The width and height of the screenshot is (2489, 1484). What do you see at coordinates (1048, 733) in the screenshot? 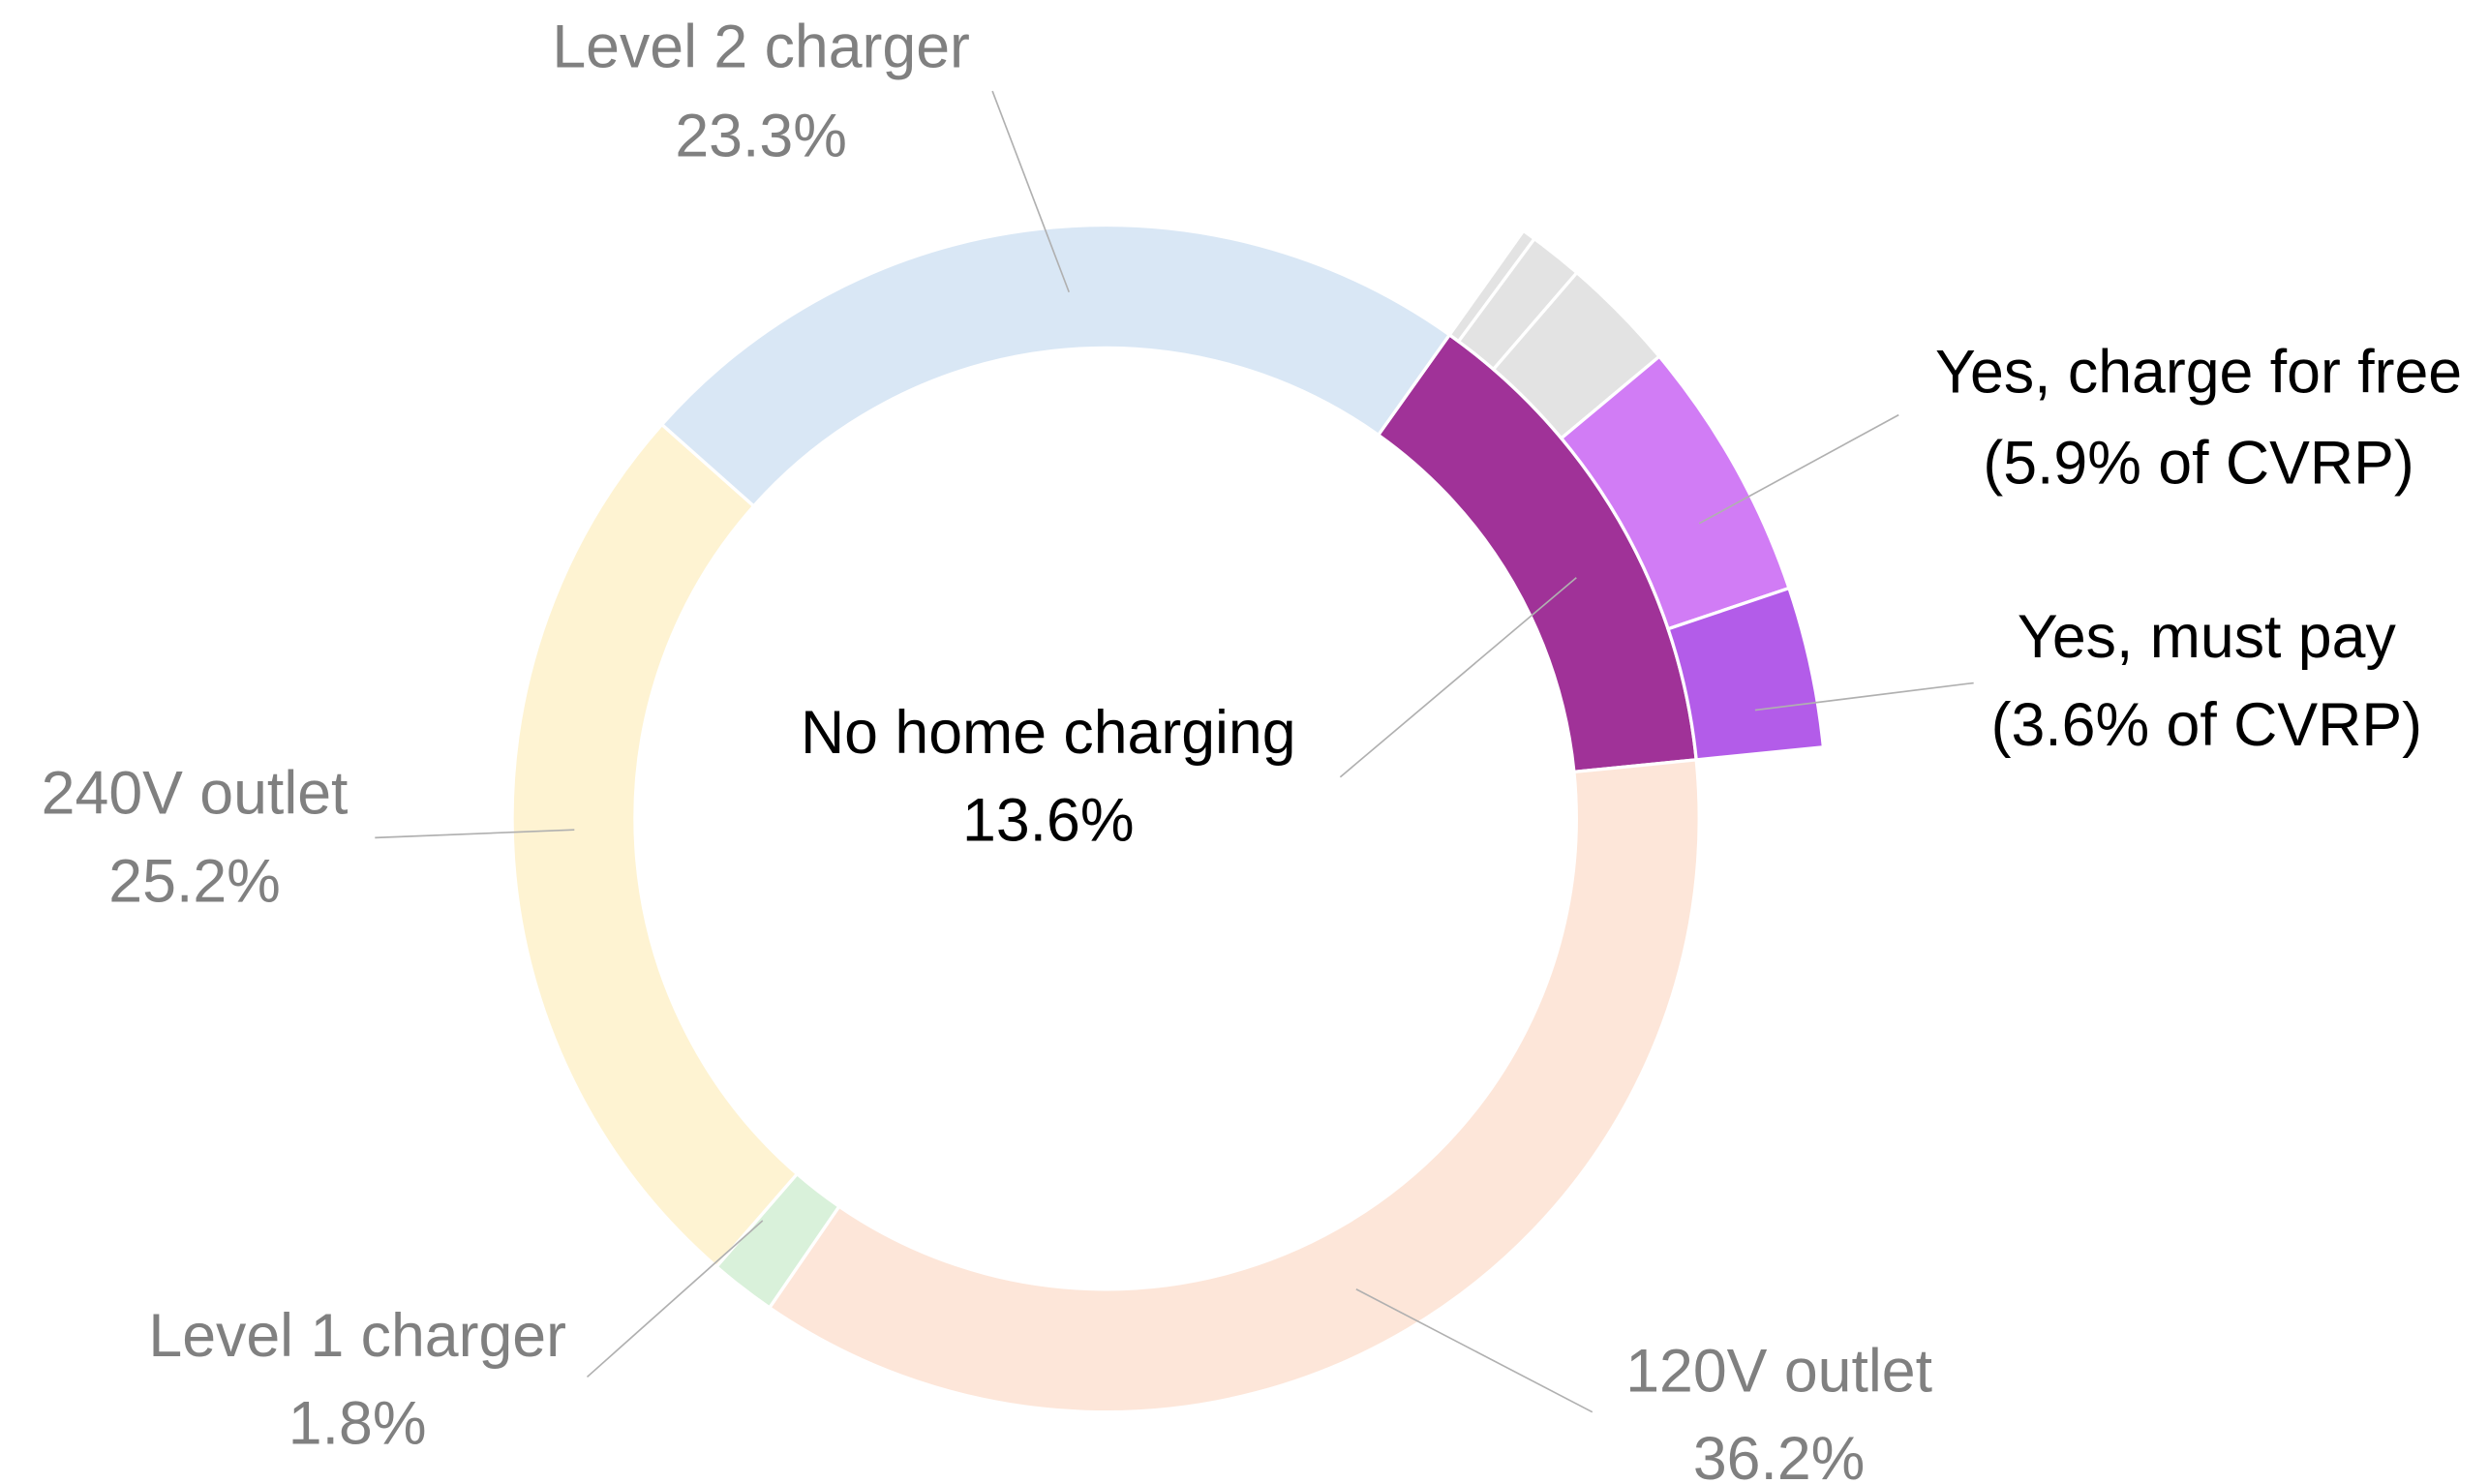
I see `category-label: No home charging` at bounding box center [1048, 733].